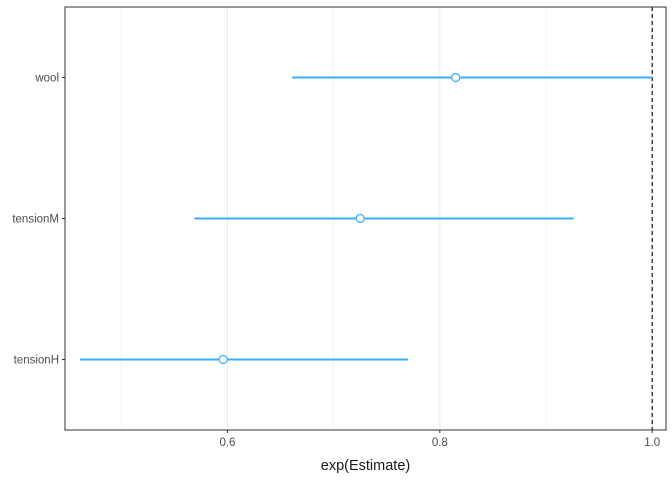  Describe the element at coordinates (36, 361) in the screenshot. I see `y-tick-label-tensionH: tensionH` at that location.